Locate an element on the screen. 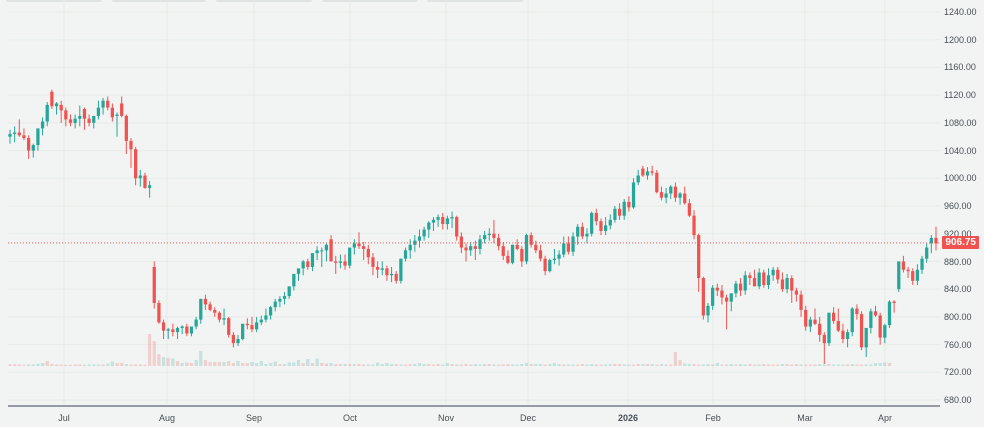 The height and width of the screenshot is (427, 984). time-tick: Mar is located at coordinates (805, 418).